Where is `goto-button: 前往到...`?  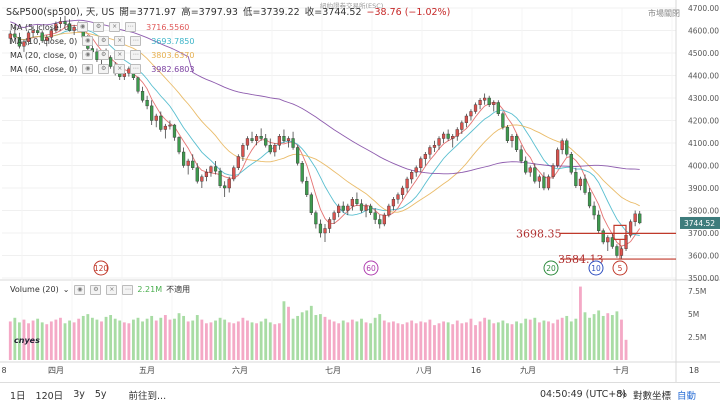 goto-button: 前往到... is located at coordinates (147, 396).